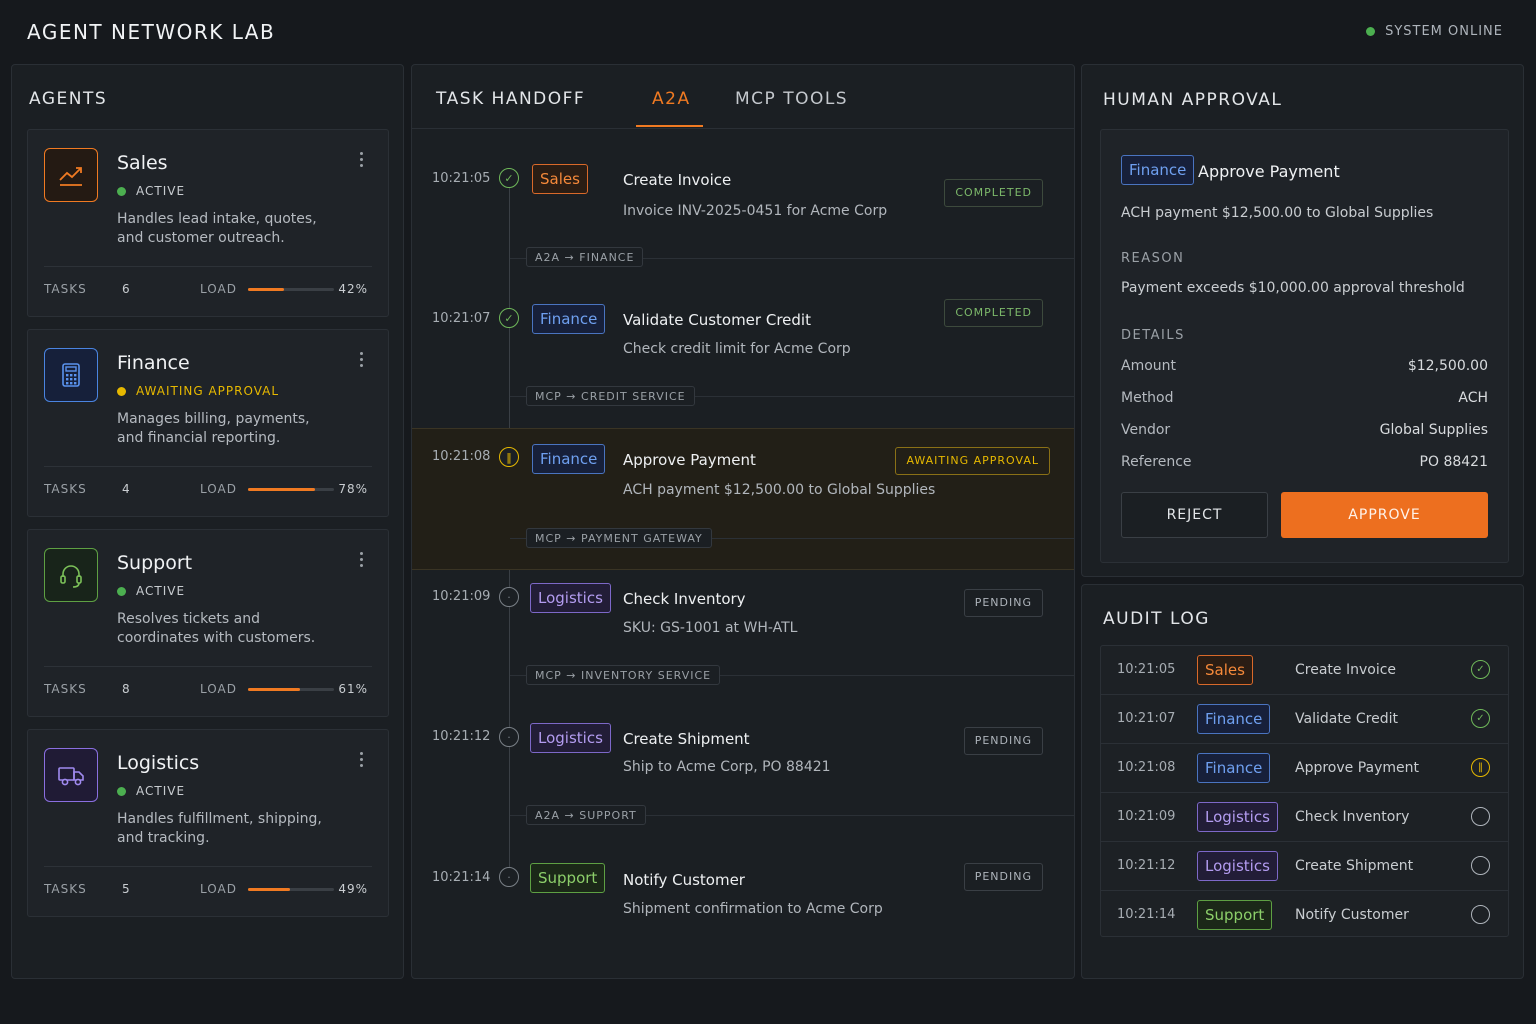 This screenshot has height=1024, width=1536. Describe the element at coordinates (206, 690) in the screenshot. I see `agent-stats: TASKS 8 LOAD 61%` at that location.